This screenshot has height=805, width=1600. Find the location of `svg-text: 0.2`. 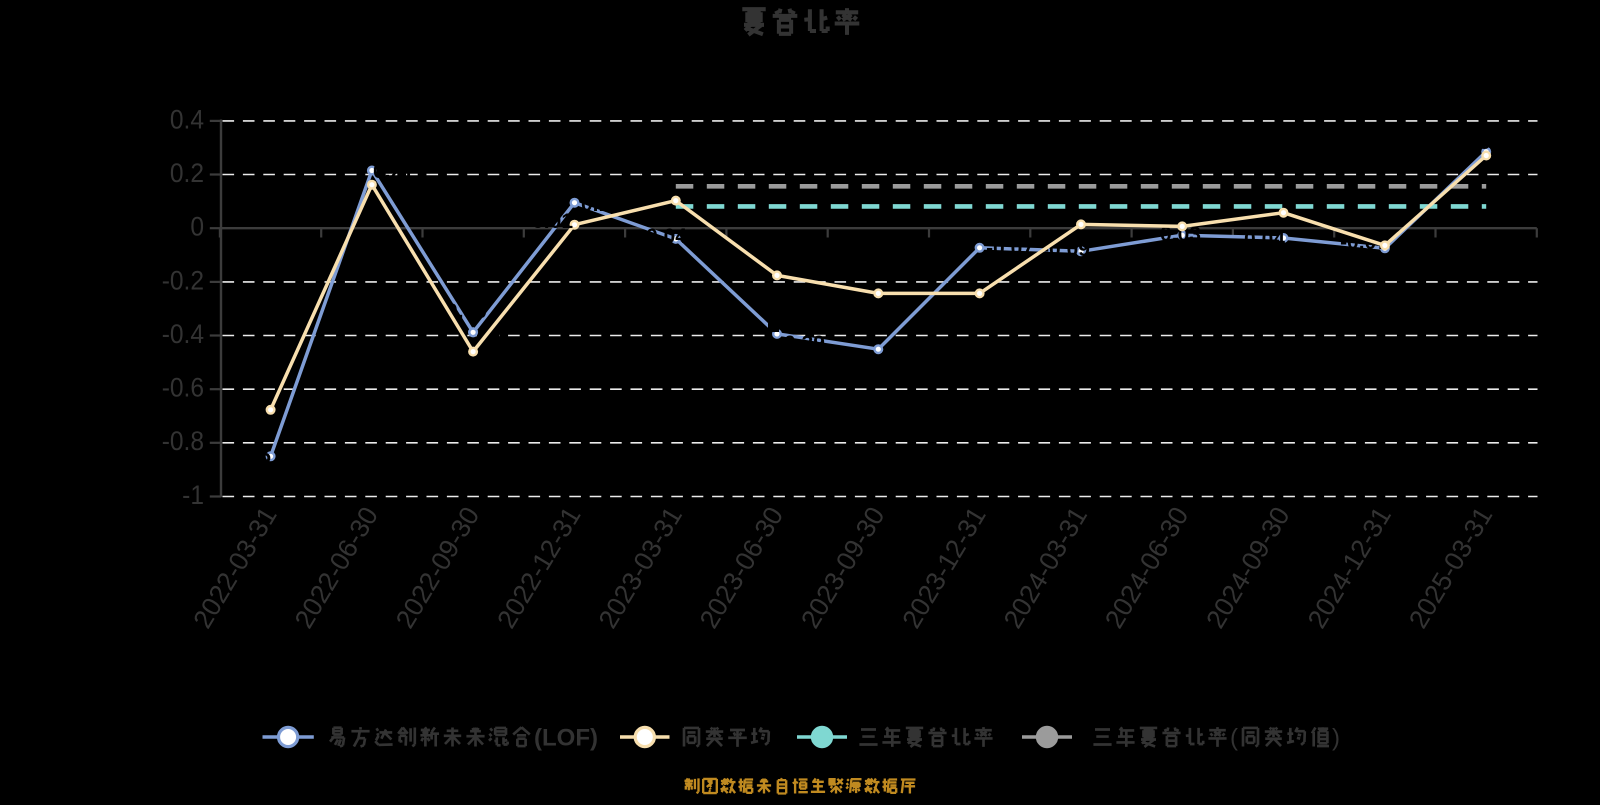

svg-text: 0.2 is located at coordinates (187, 173).